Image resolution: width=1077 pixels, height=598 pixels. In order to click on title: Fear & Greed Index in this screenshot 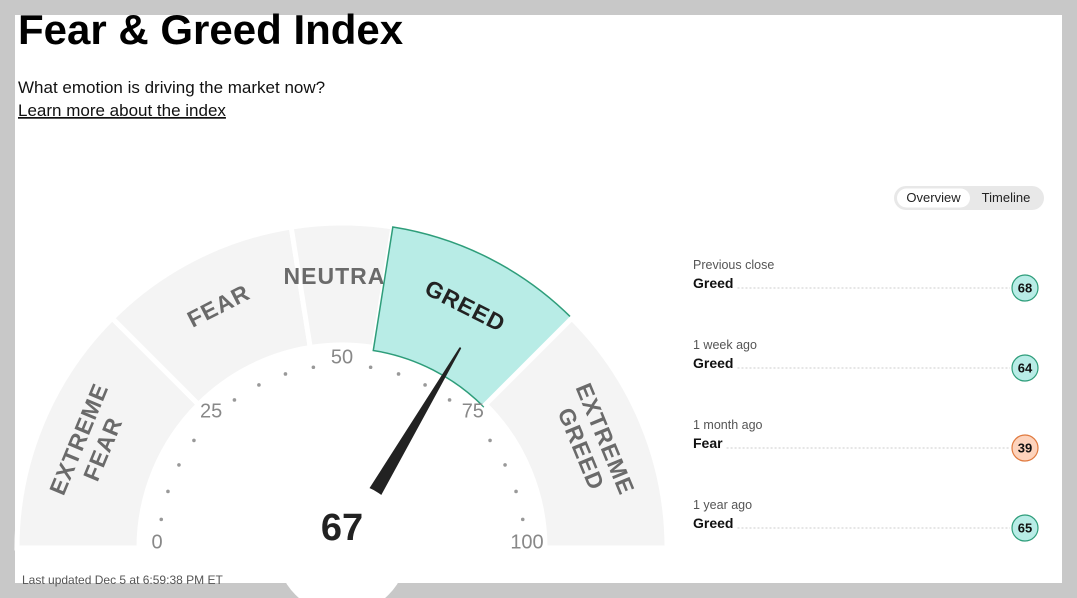, I will do `click(211, 29)`.